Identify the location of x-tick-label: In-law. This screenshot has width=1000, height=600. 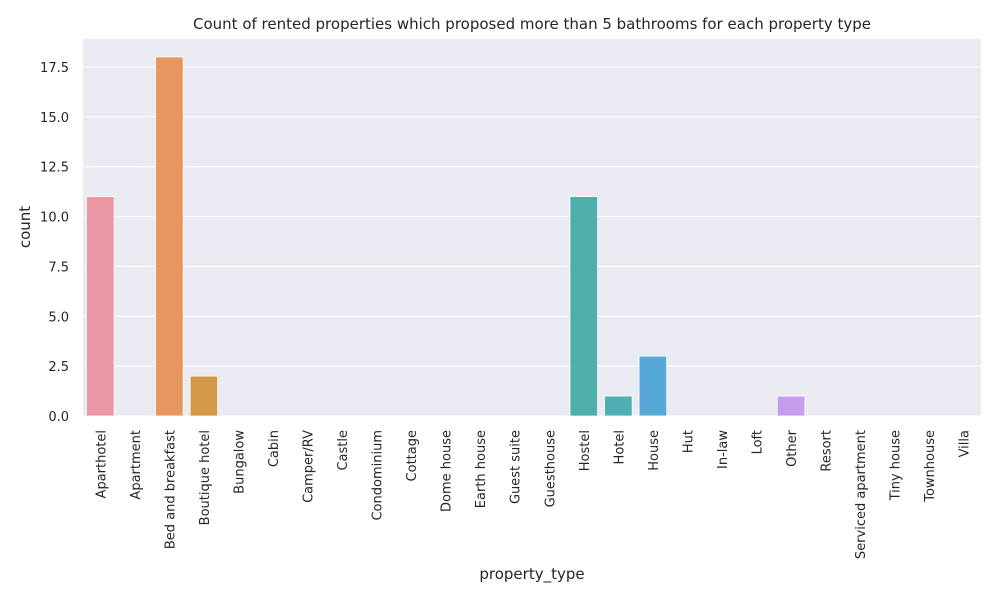
(723, 449).